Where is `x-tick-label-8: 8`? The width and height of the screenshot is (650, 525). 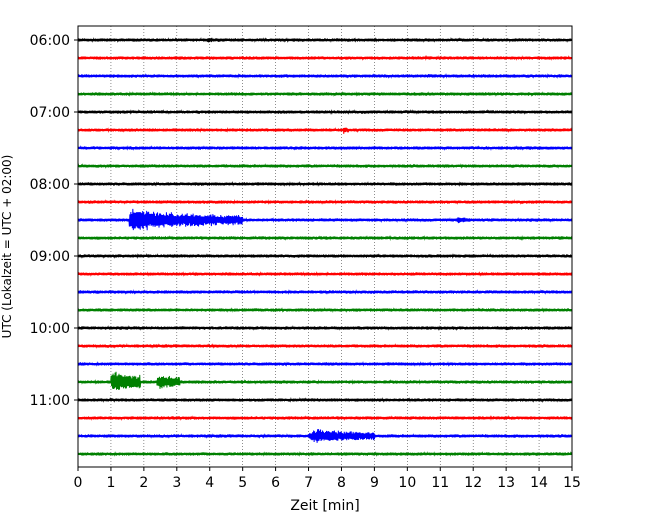 x-tick-label-8: 8 is located at coordinates (341, 483).